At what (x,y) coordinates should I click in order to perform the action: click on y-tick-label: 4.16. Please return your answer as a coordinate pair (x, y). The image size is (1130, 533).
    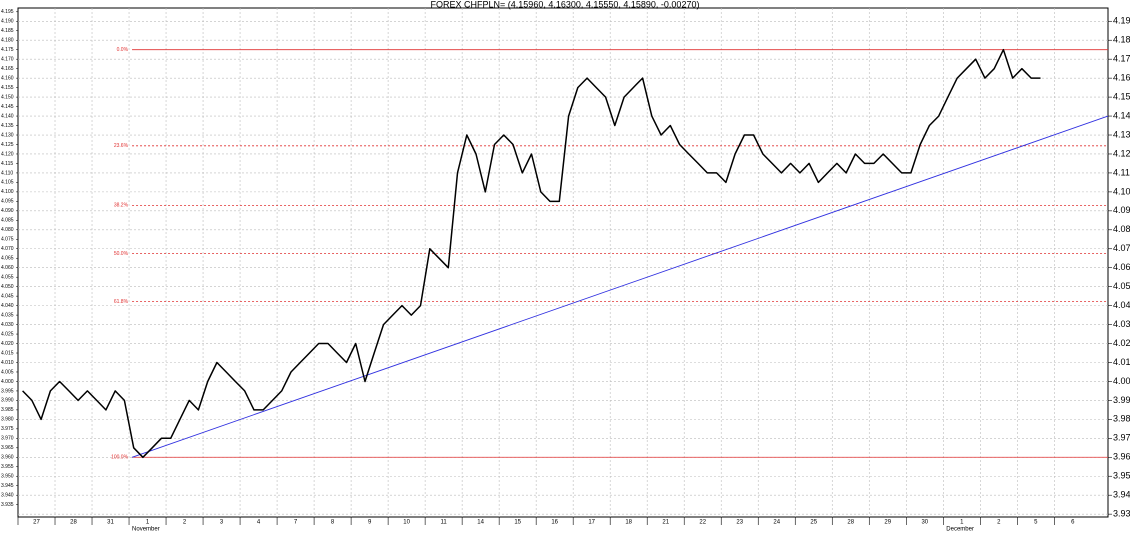
    Looking at the image, I should click on (1121, 78).